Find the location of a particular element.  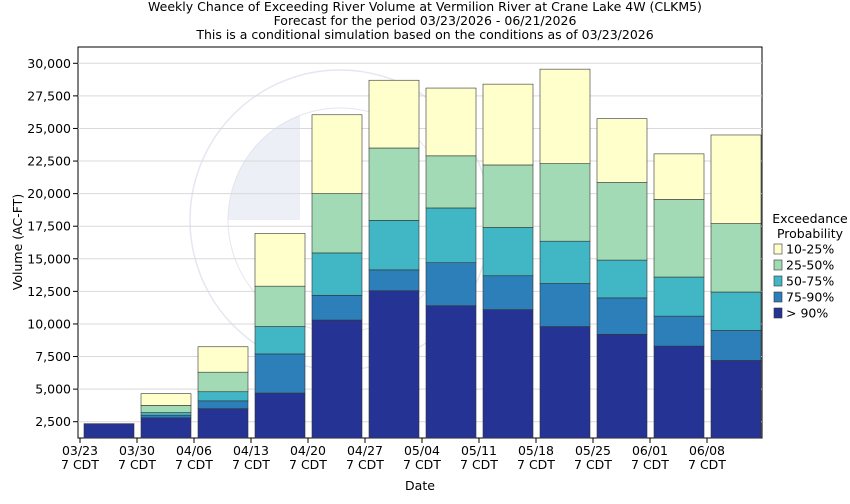

y-tick-label: 10,000 is located at coordinates (49, 323).